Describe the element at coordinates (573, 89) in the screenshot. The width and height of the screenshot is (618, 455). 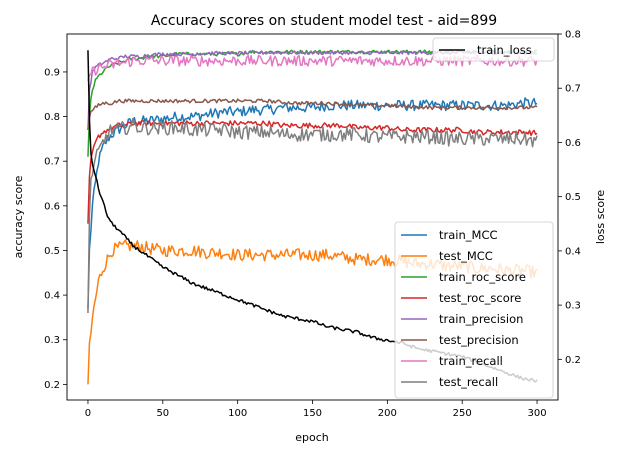
I see `y2-tick-label: 0.7` at that location.